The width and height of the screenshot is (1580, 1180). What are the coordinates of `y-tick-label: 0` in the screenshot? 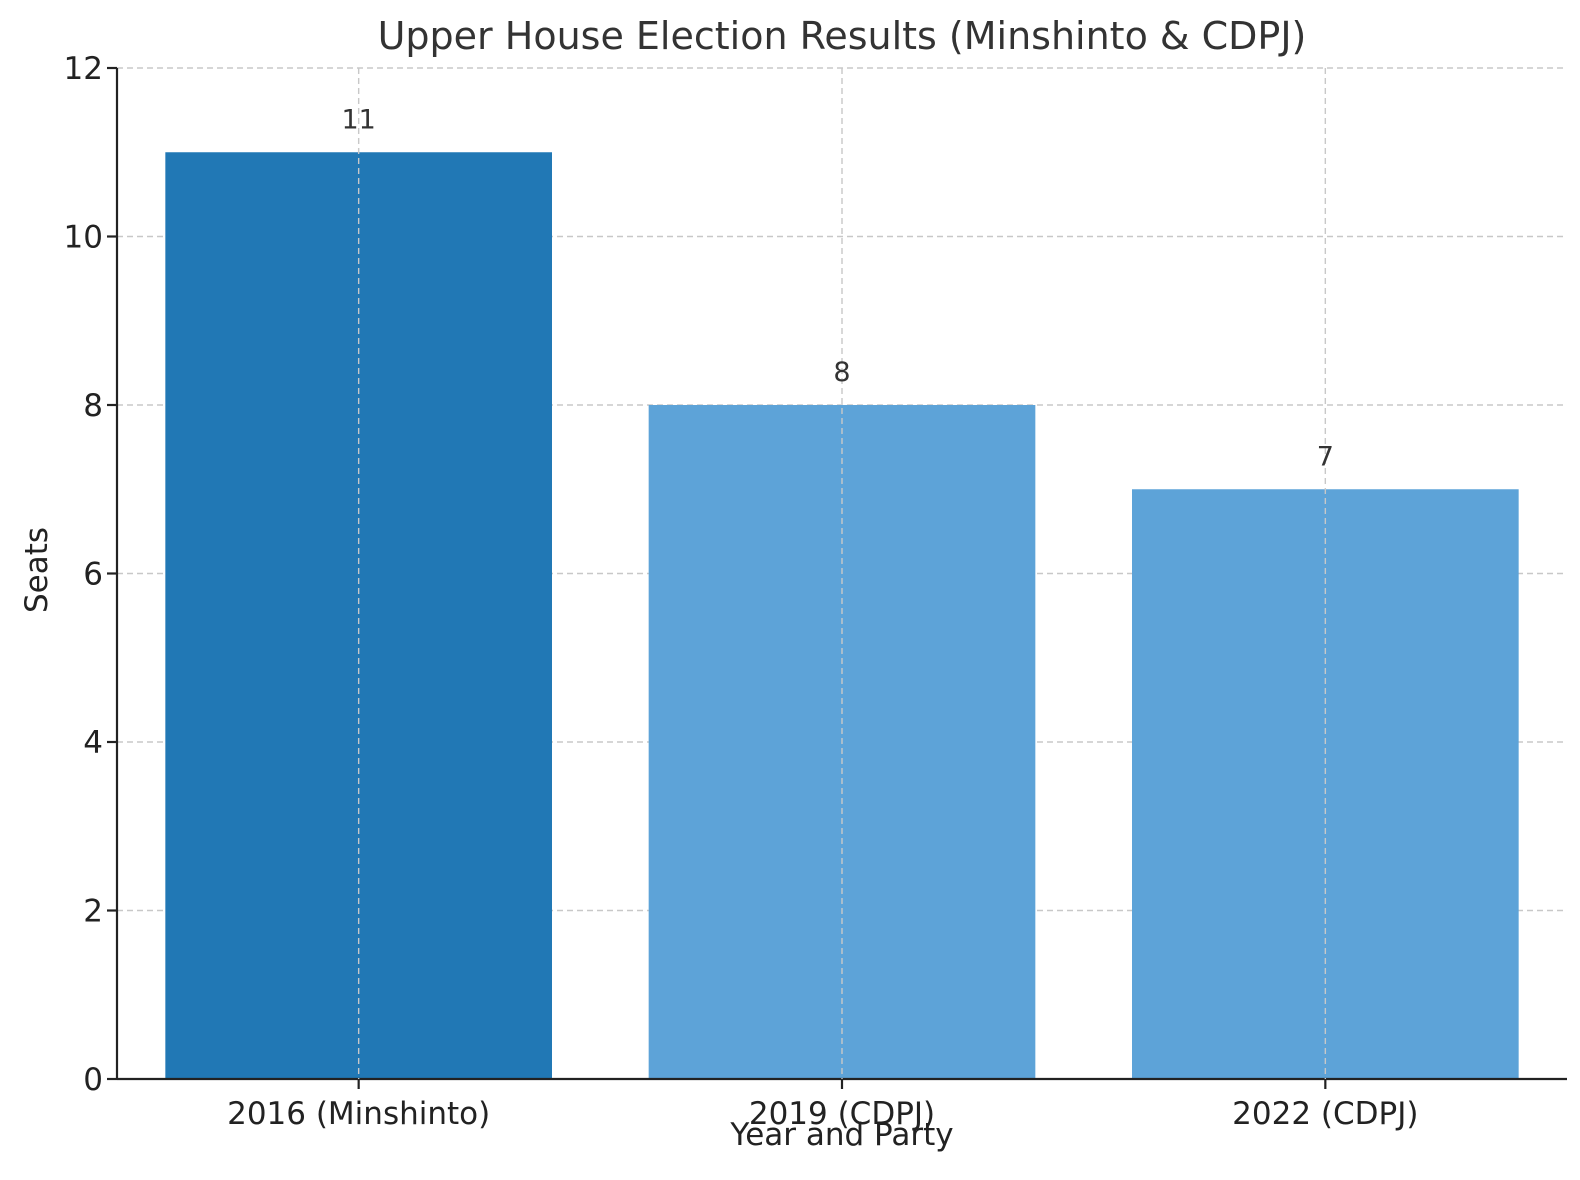 It's located at (93, 1080).